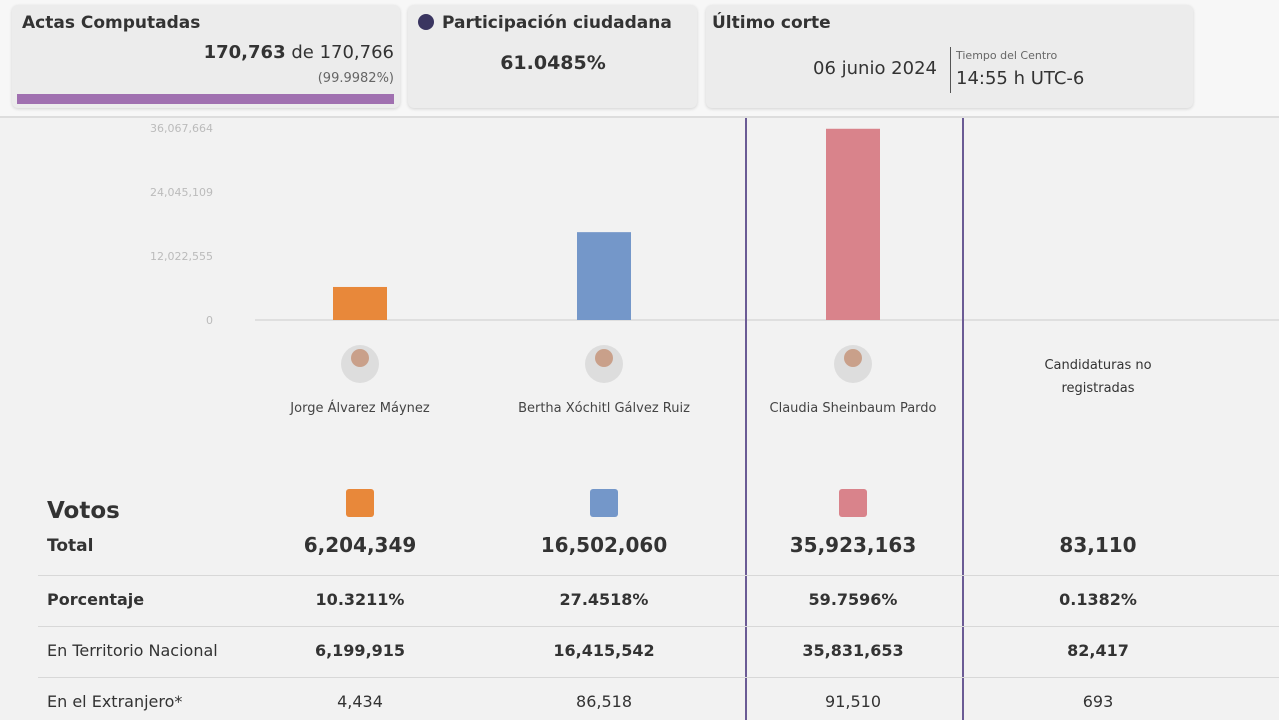 The height and width of the screenshot is (720, 1279). What do you see at coordinates (360, 701) in the screenshot?
I see `cell: 4,434` at bounding box center [360, 701].